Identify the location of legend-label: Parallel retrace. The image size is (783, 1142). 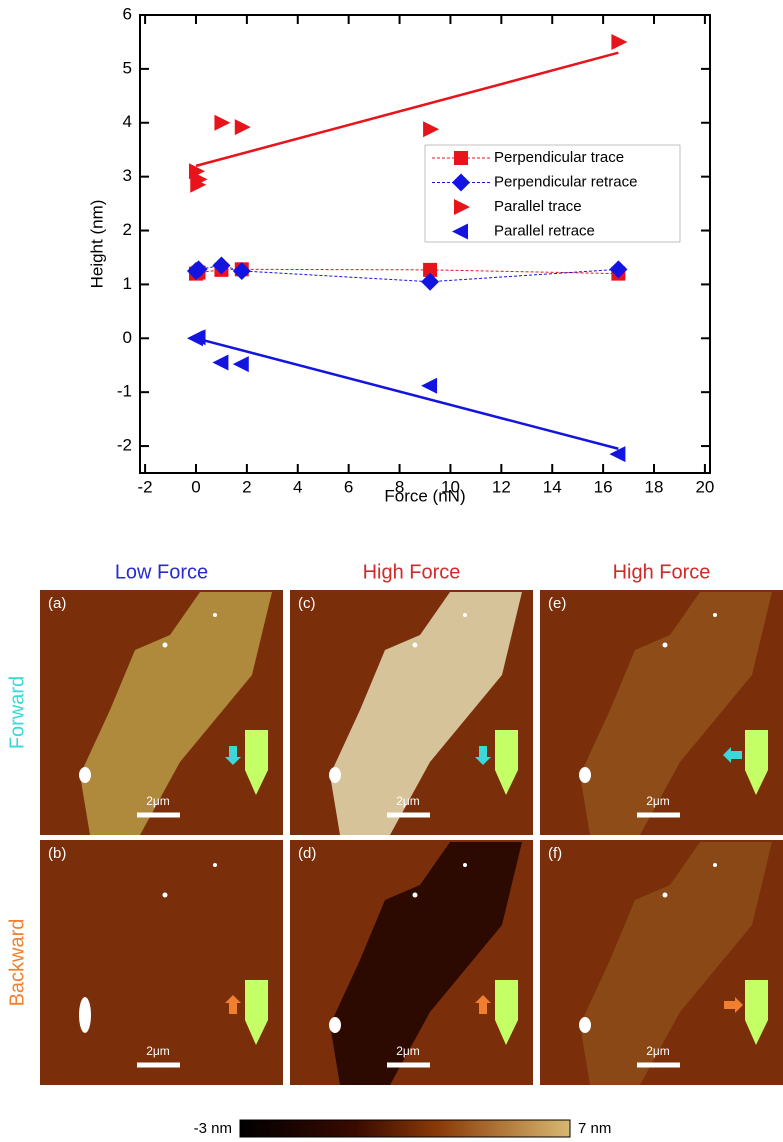
(544, 230).